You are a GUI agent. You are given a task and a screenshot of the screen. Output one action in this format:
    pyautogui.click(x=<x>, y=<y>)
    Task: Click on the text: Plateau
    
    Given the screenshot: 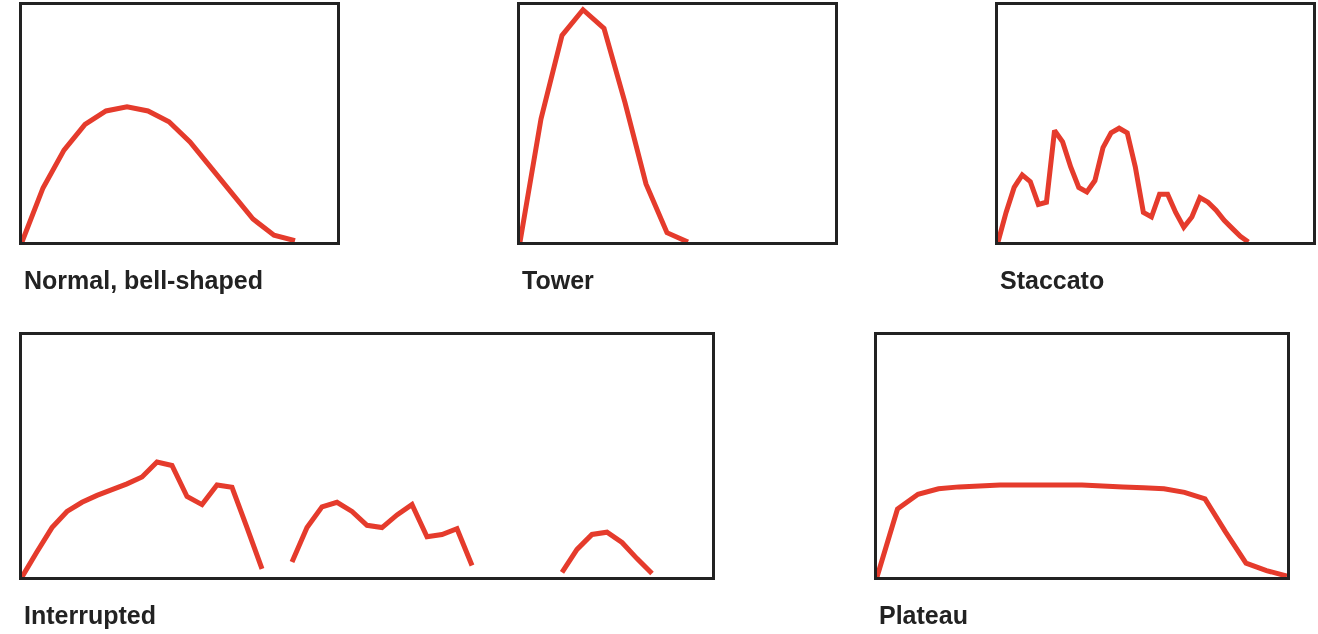 What is the action you would take?
    pyautogui.click(x=923, y=615)
    